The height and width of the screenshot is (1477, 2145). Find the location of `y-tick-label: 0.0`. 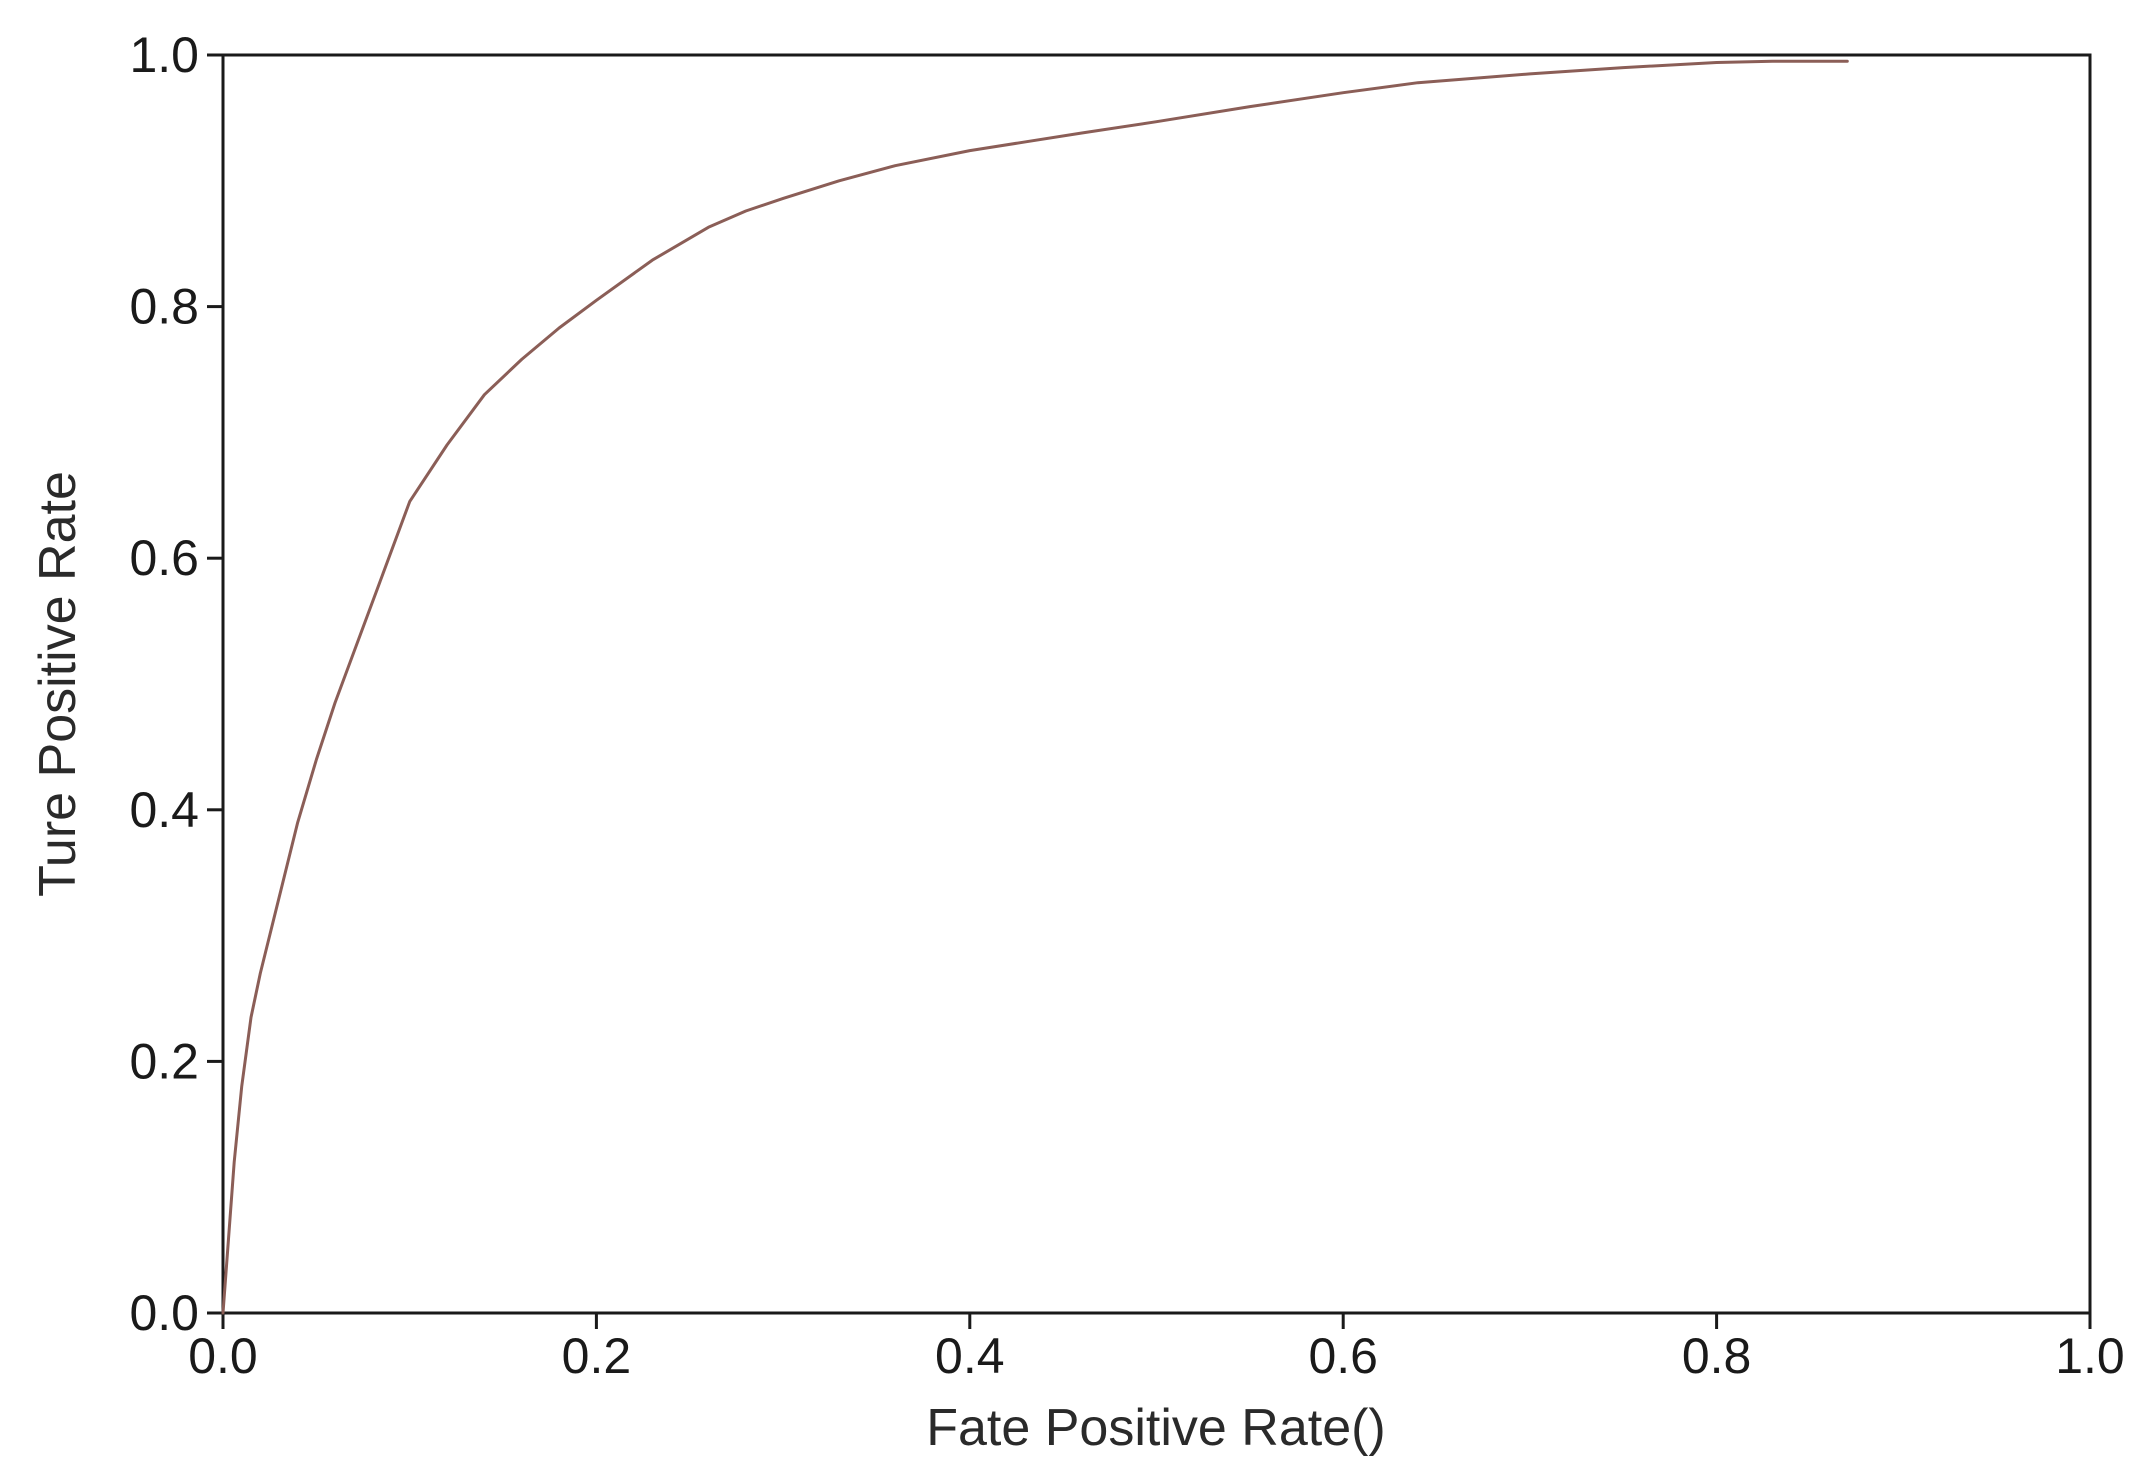

y-tick-label: 0.0 is located at coordinates (164, 1313).